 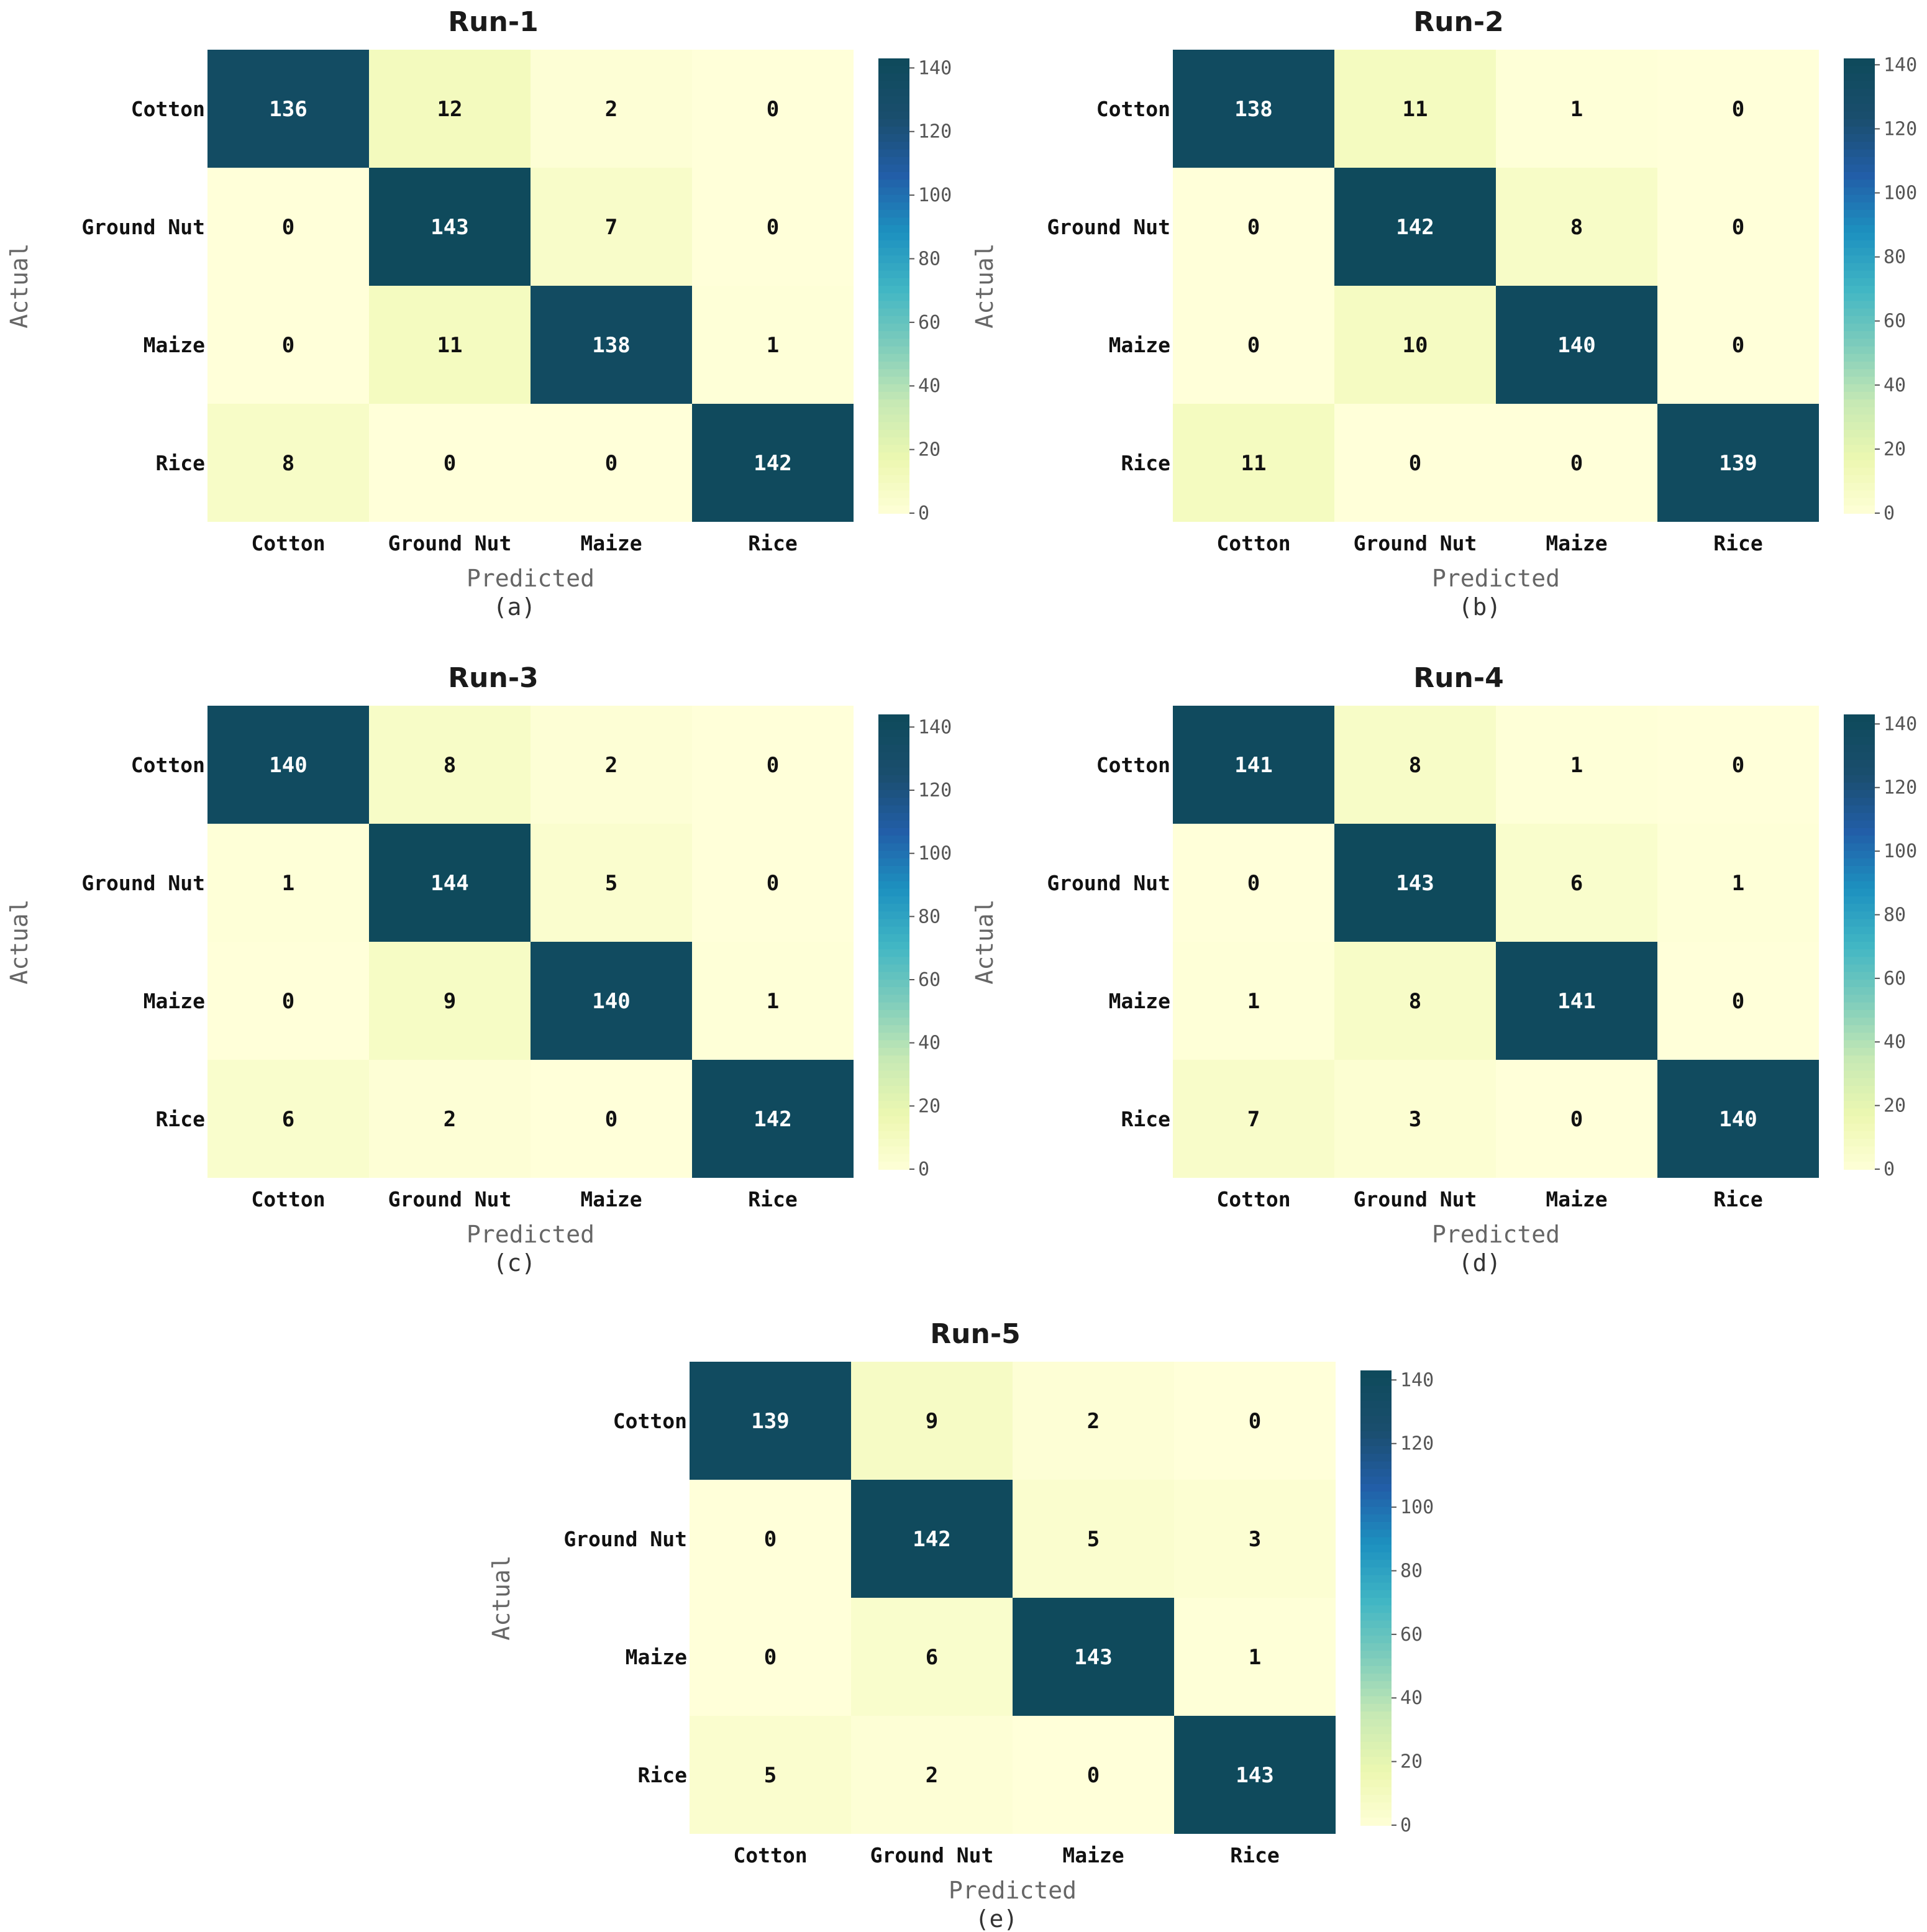 What do you see at coordinates (611, 109) in the screenshot?
I see `cell-value-label: 2` at bounding box center [611, 109].